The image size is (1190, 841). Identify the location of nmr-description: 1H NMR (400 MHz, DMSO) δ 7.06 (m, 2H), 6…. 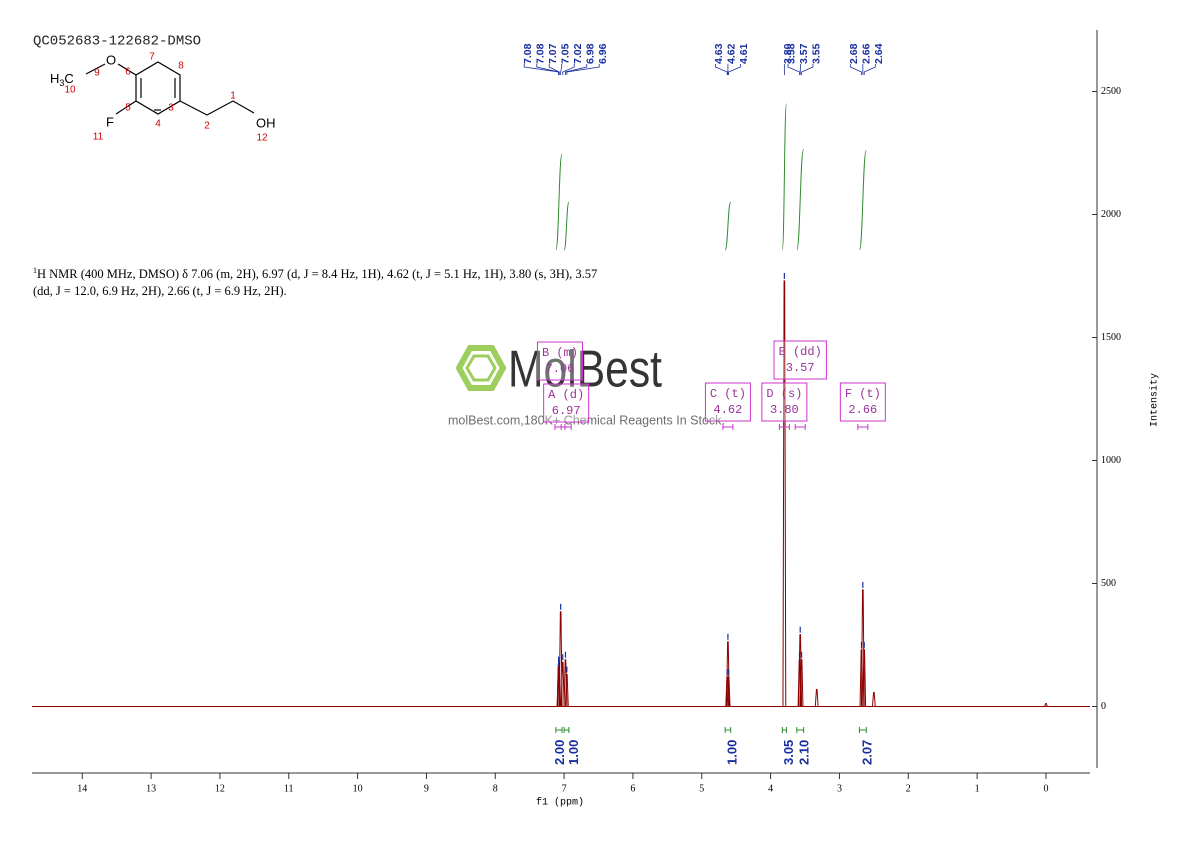
(315, 281).